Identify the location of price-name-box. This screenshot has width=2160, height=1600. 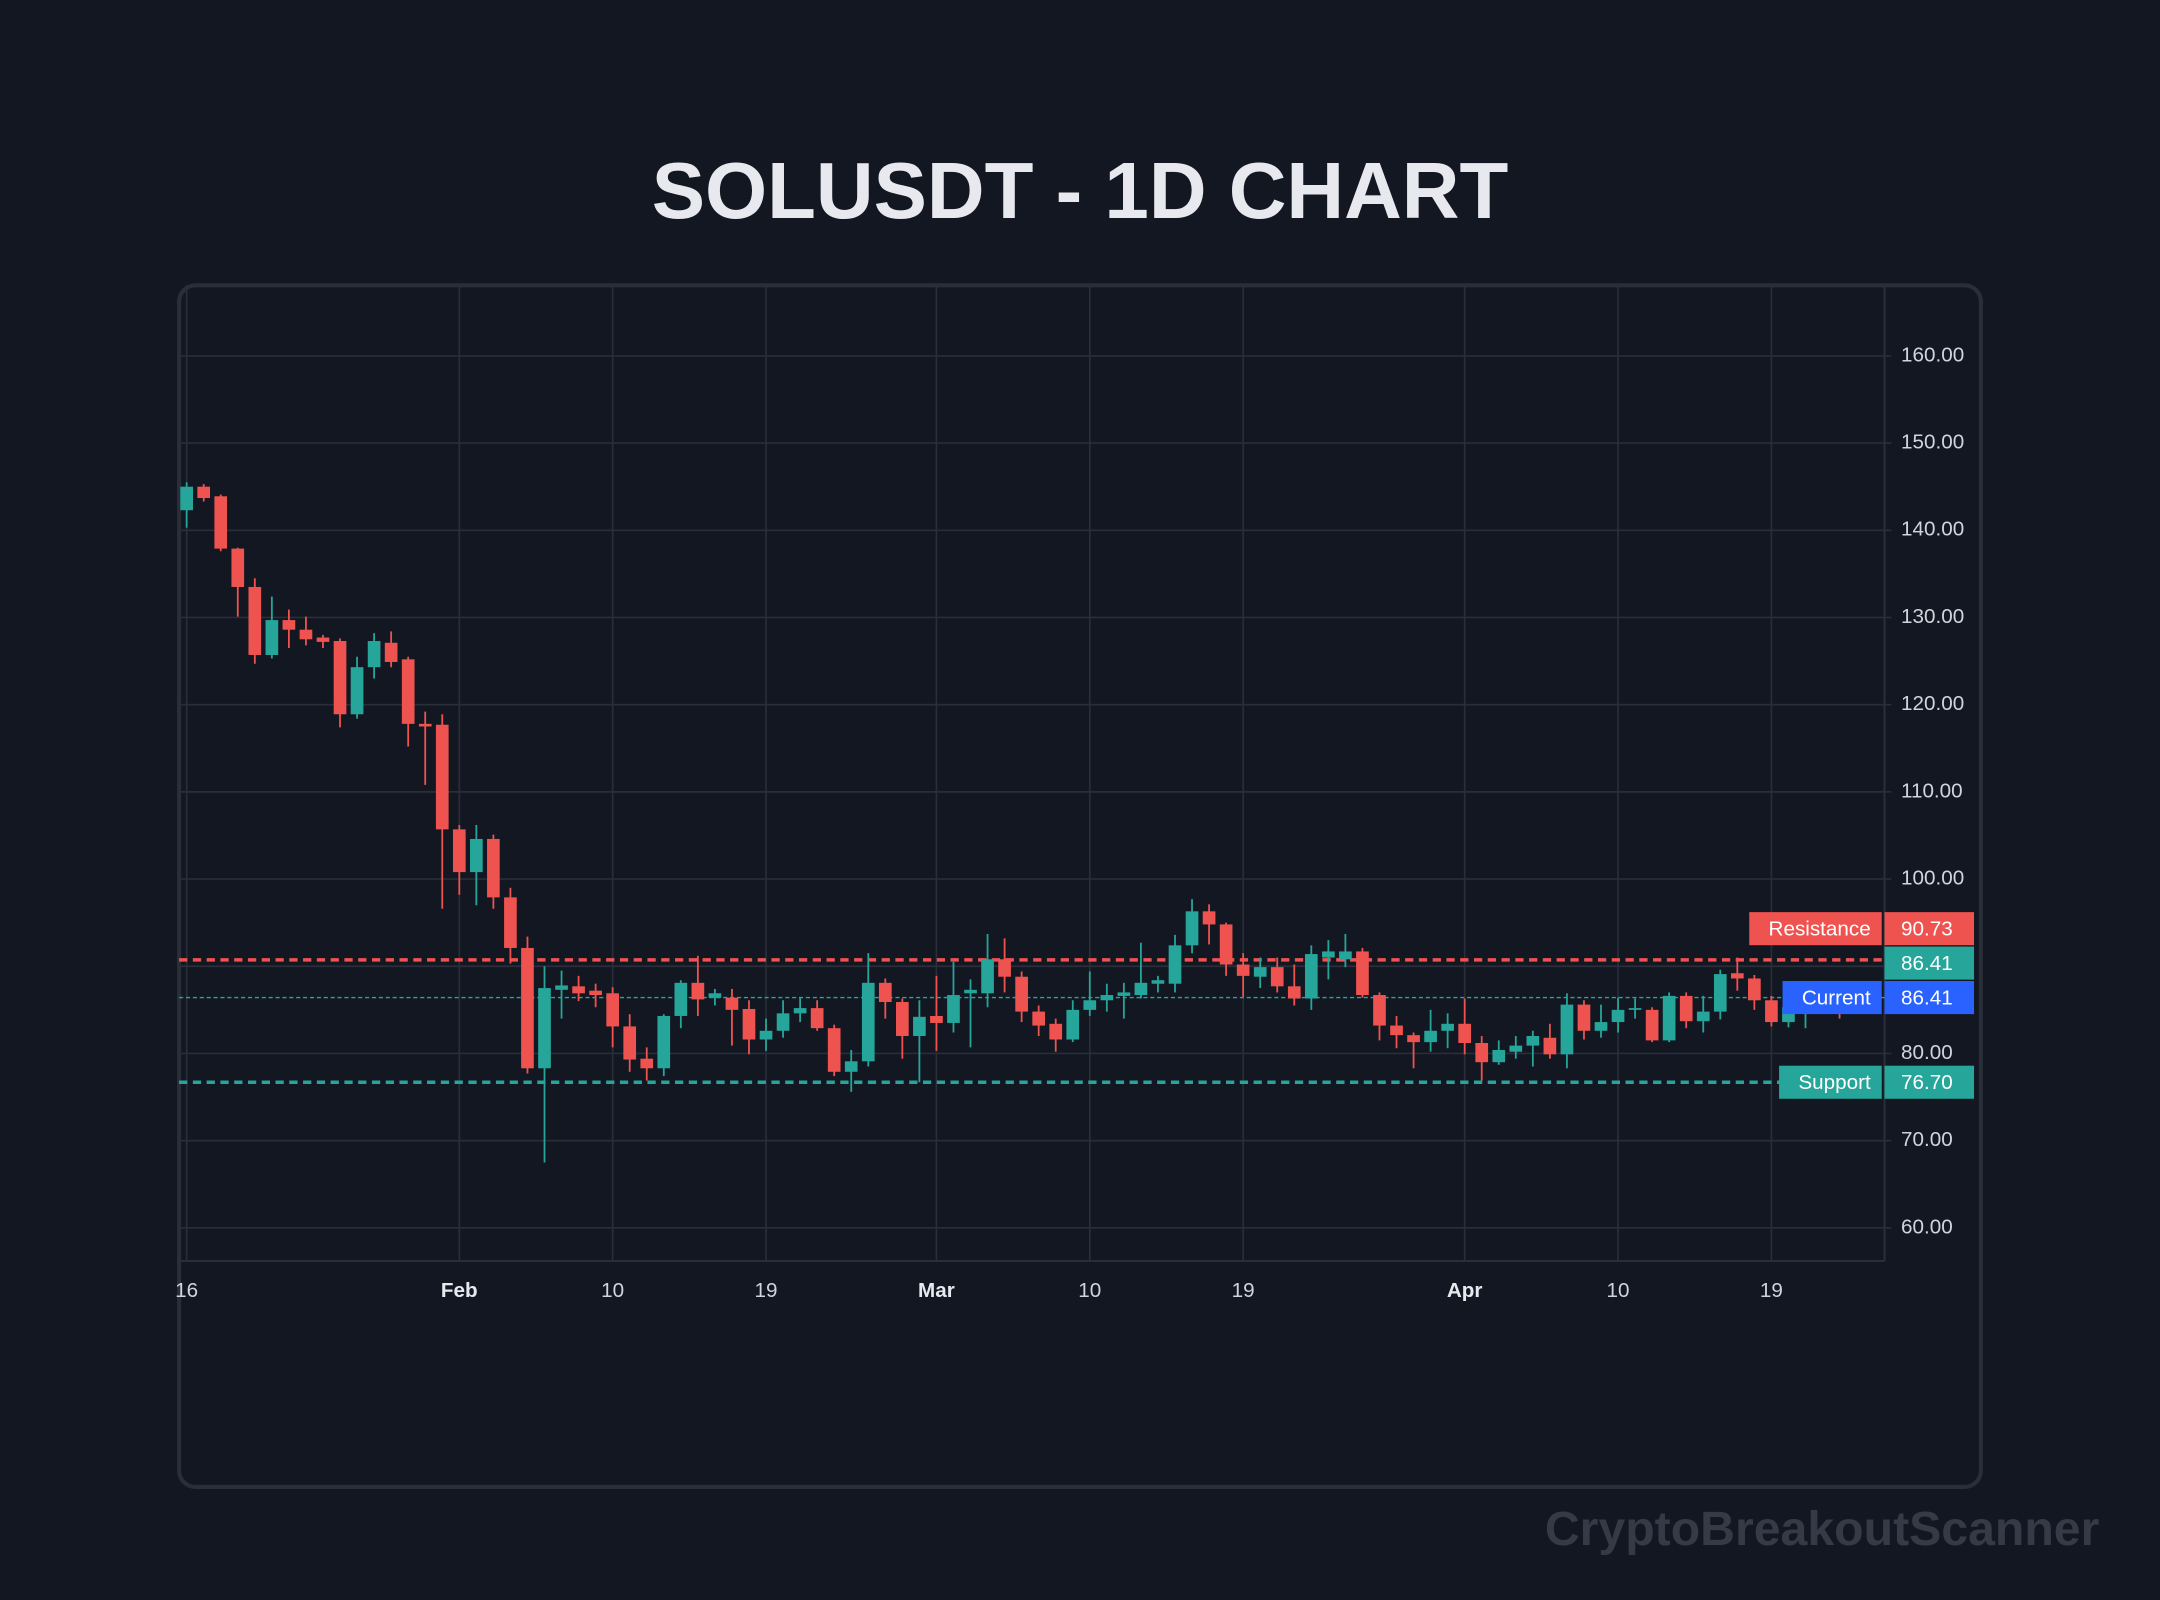
(1830, 1082).